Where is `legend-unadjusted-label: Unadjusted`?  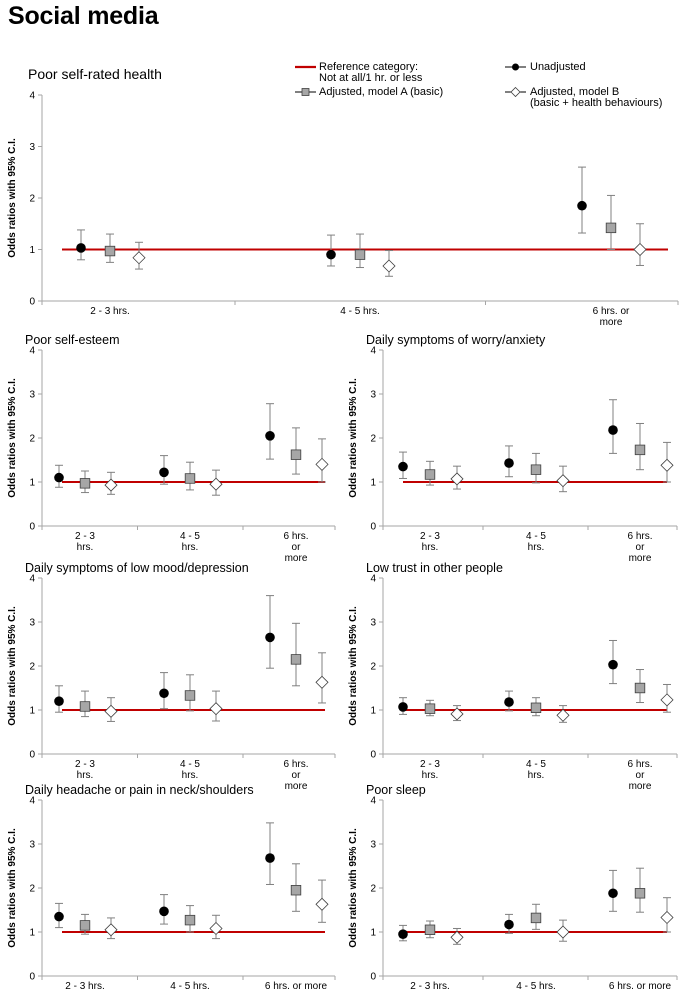 legend-unadjusted-label: Unadjusted is located at coordinates (558, 67).